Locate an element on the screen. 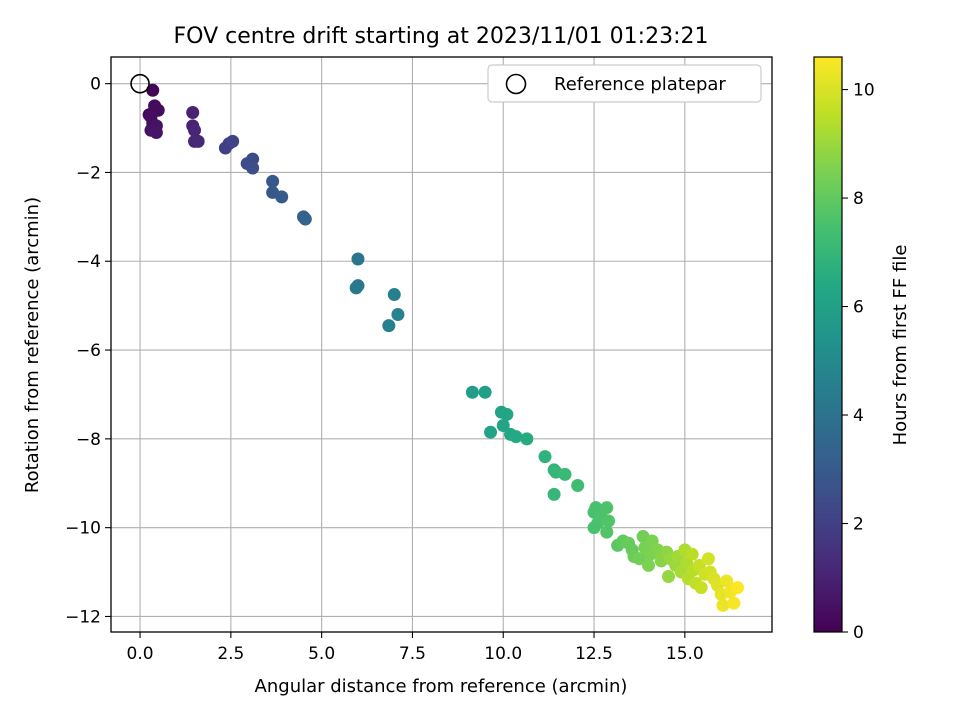 This screenshot has height=720, width=960. colorbar-ticks: 0 2 4 6 8 10 is located at coordinates (858, 362).